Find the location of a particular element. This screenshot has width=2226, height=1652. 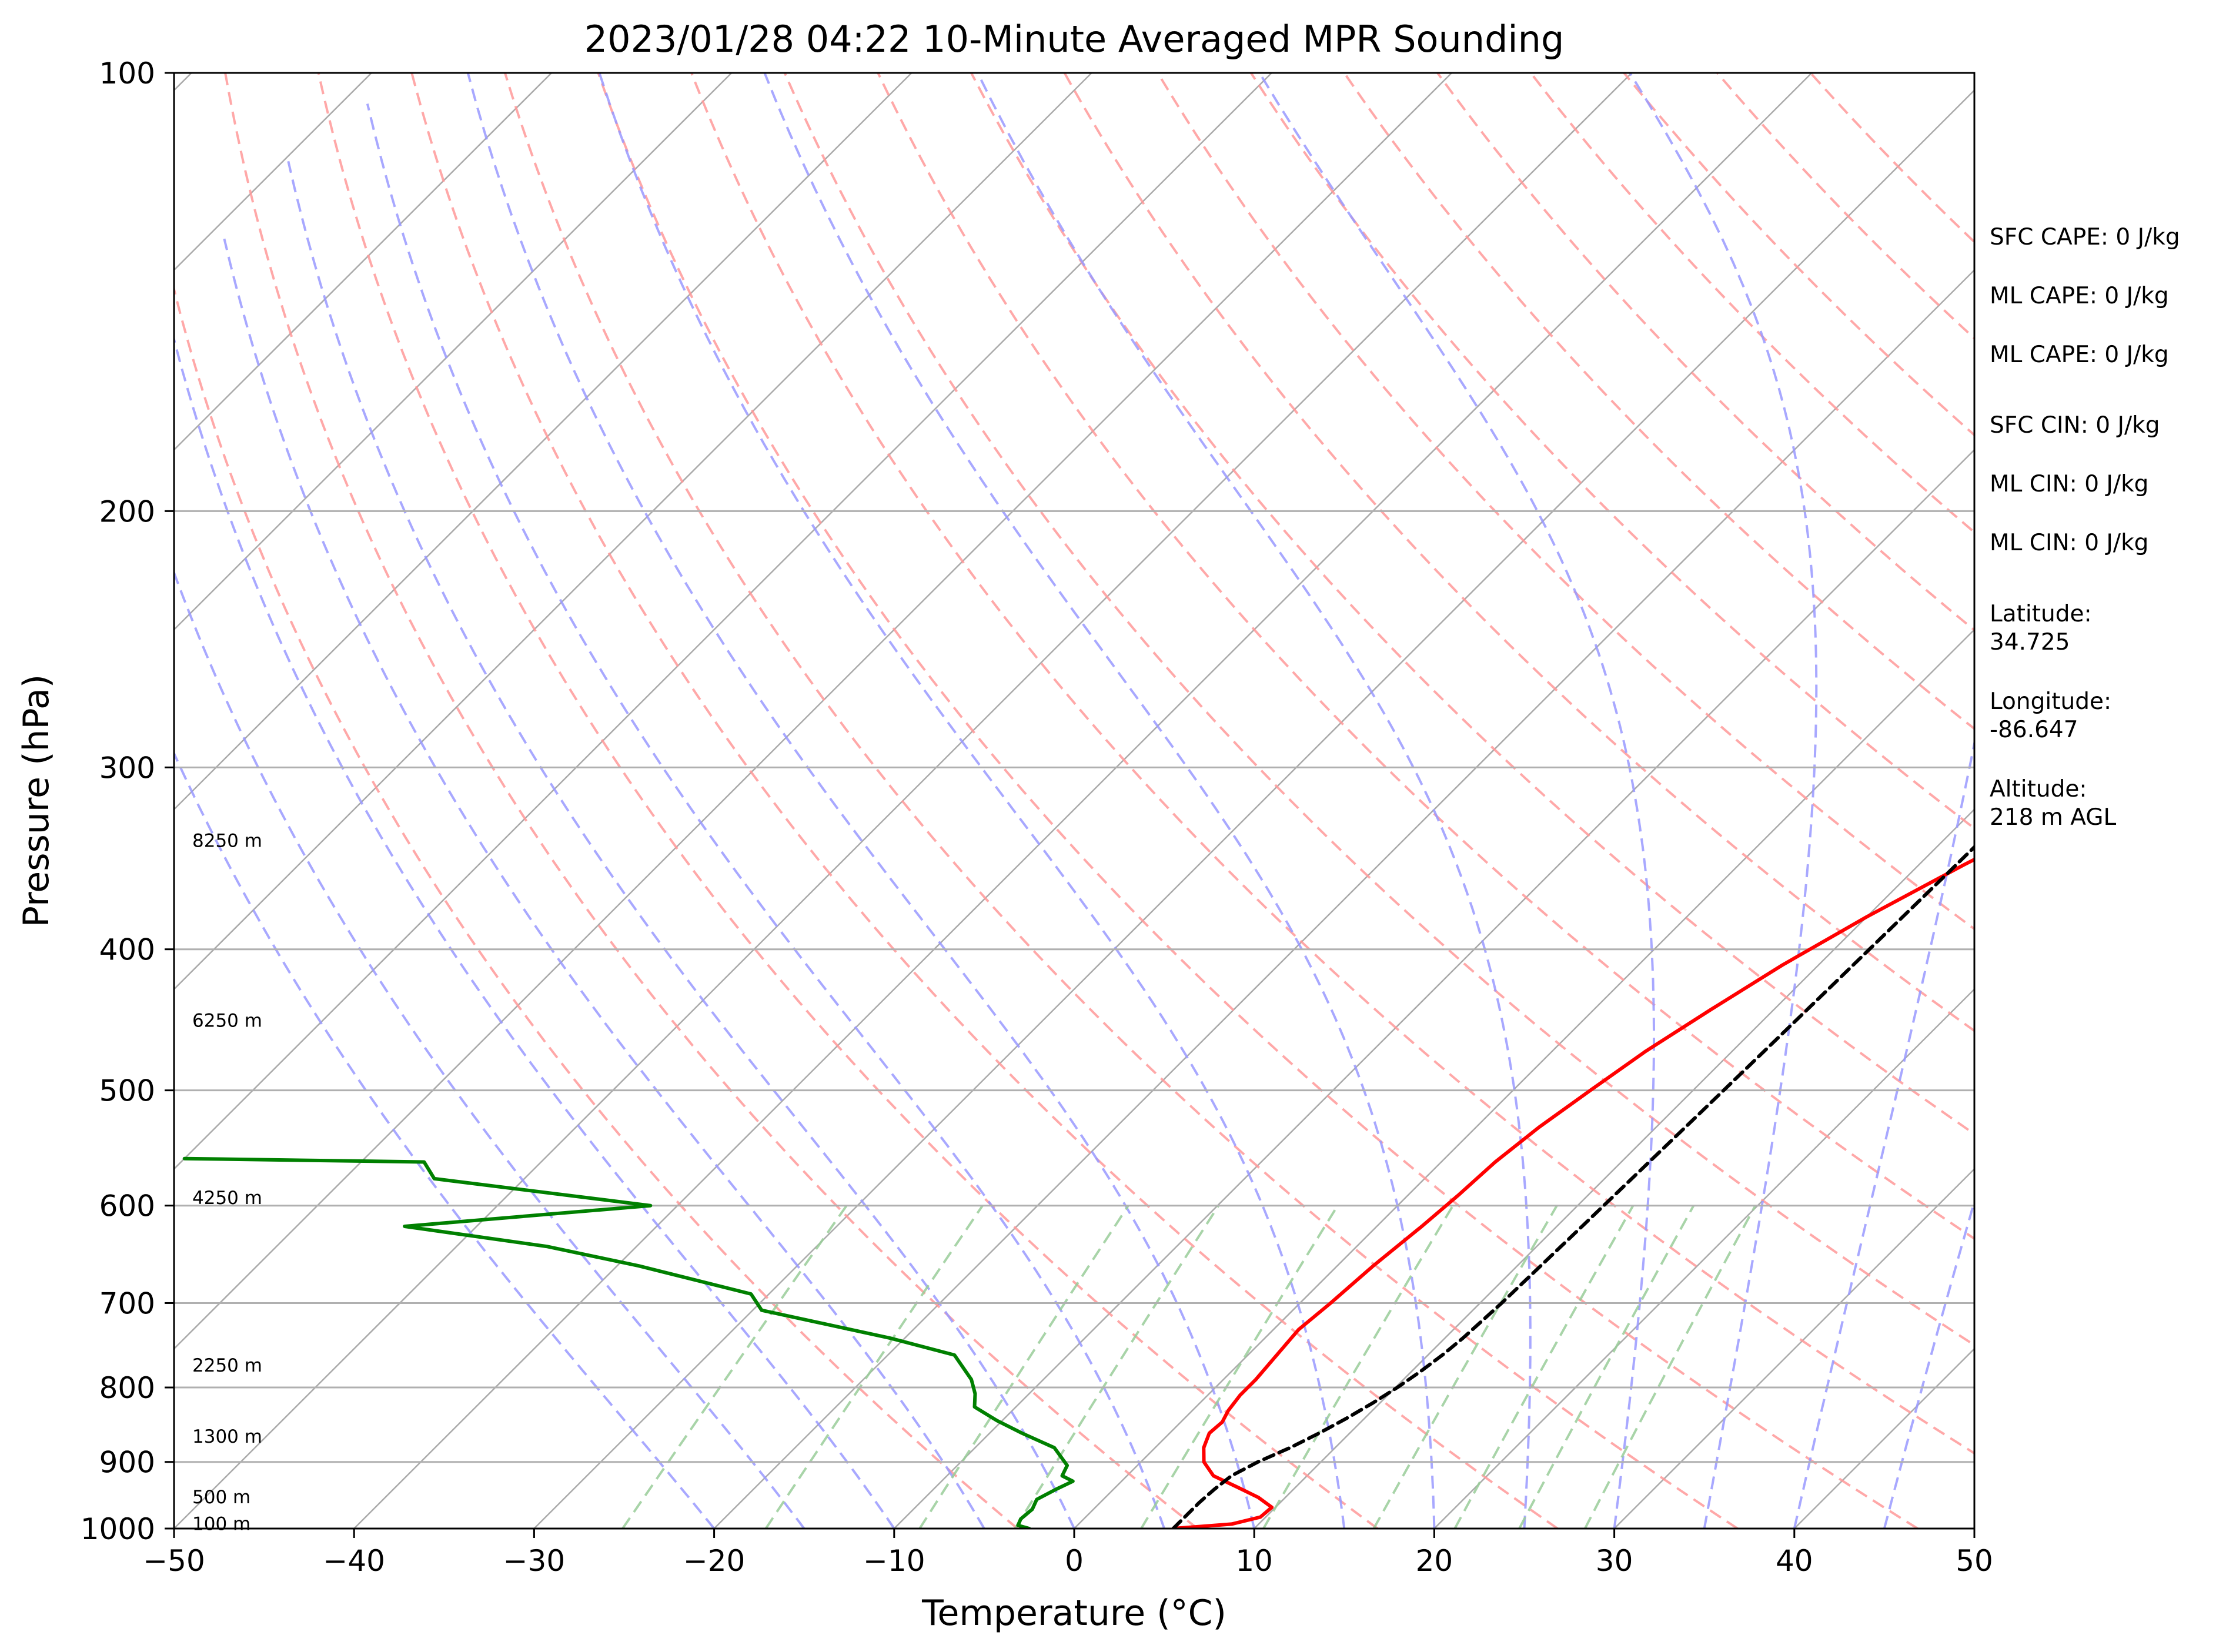

height-label: 6250 m is located at coordinates (227, 1022).